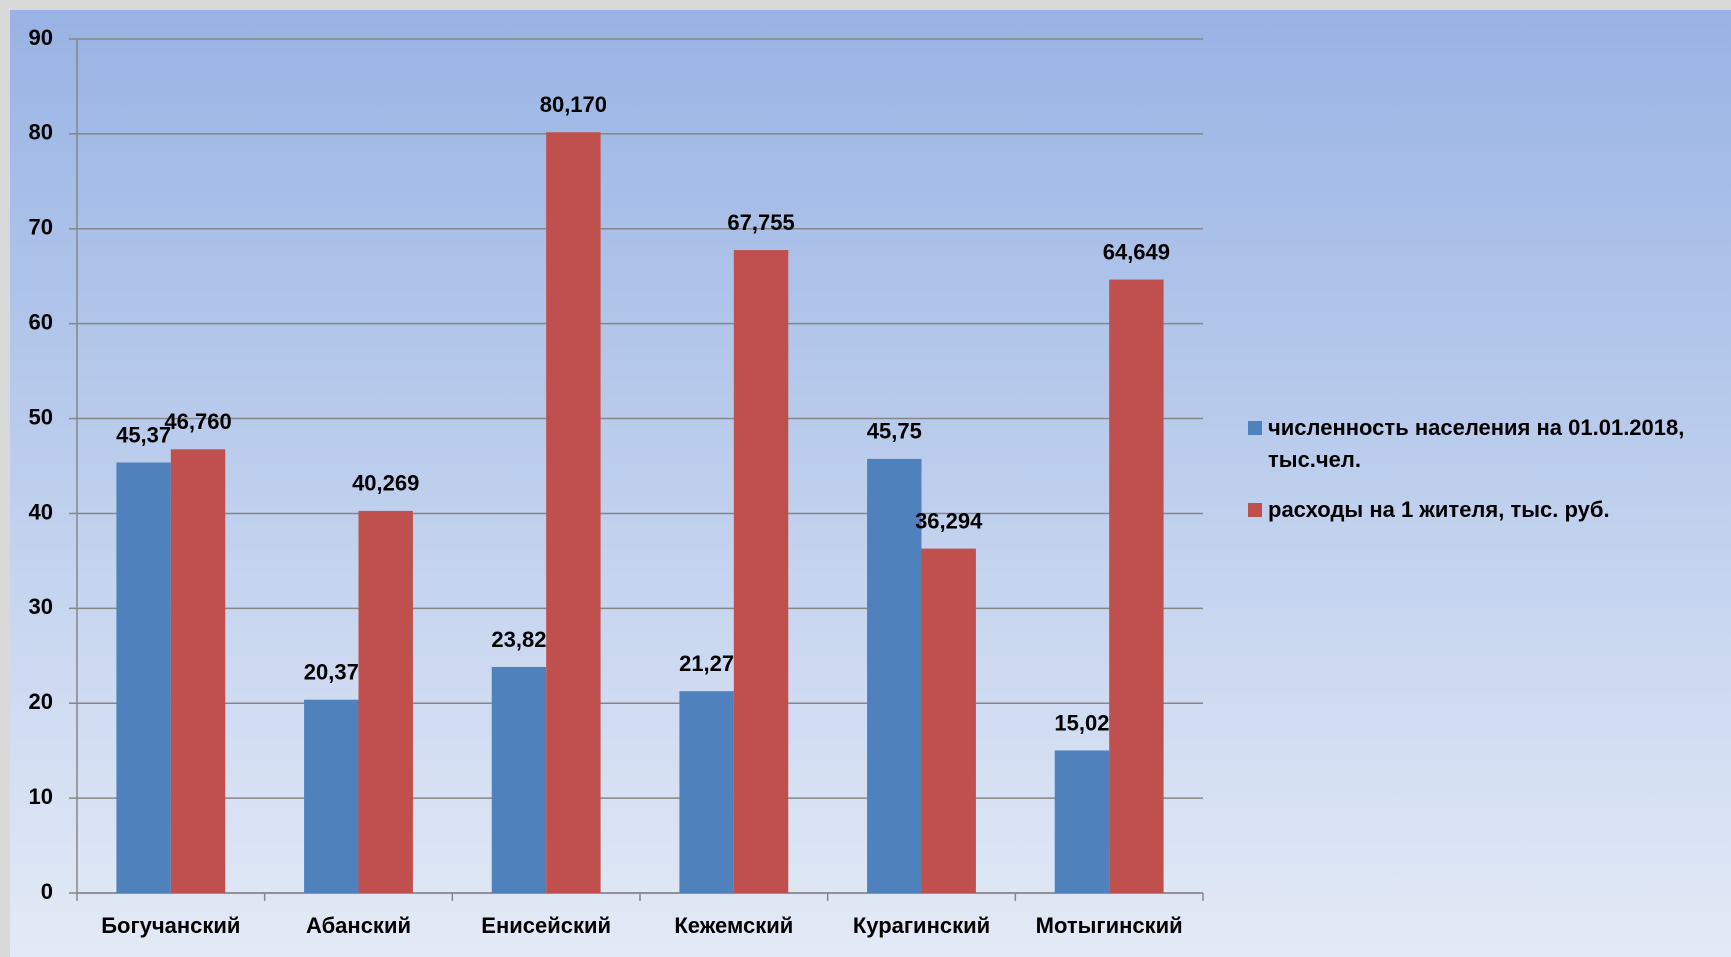 The image size is (1731, 957). What do you see at coordinates (358, 925) in the screenshot?
I see `x-tick-label: Абанский` at bounding box center [358, 925].